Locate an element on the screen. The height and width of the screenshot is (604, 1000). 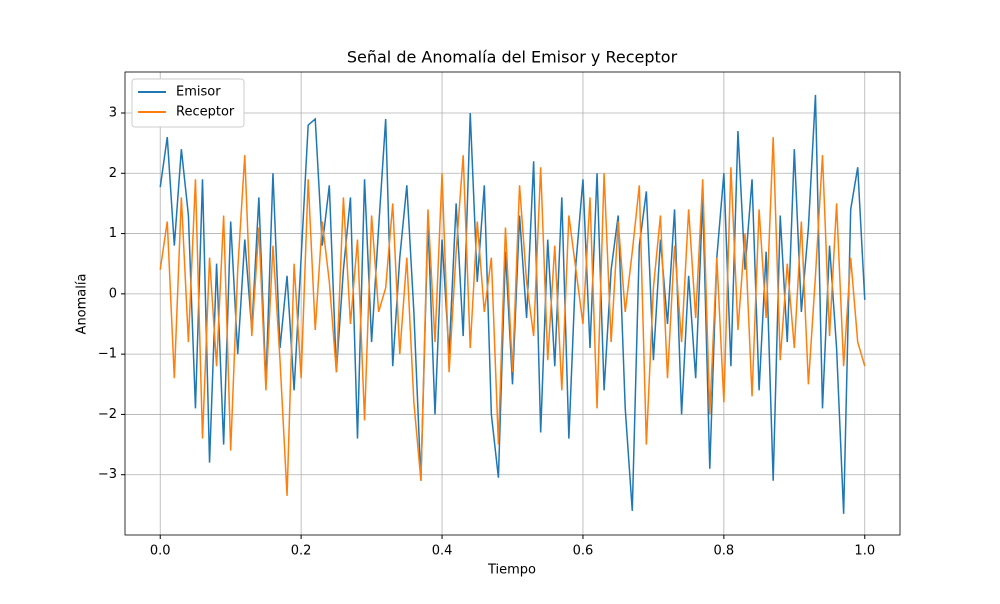
x-tick-label: 0.8 is located at coordinates (724, 551).